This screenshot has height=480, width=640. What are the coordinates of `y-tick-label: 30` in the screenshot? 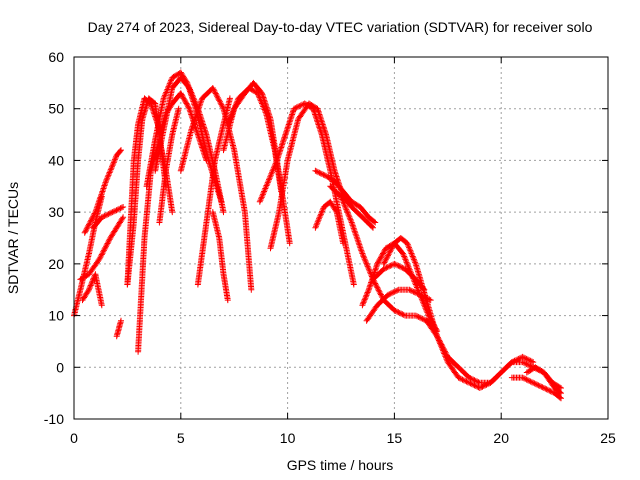 It's located at (56, 212).